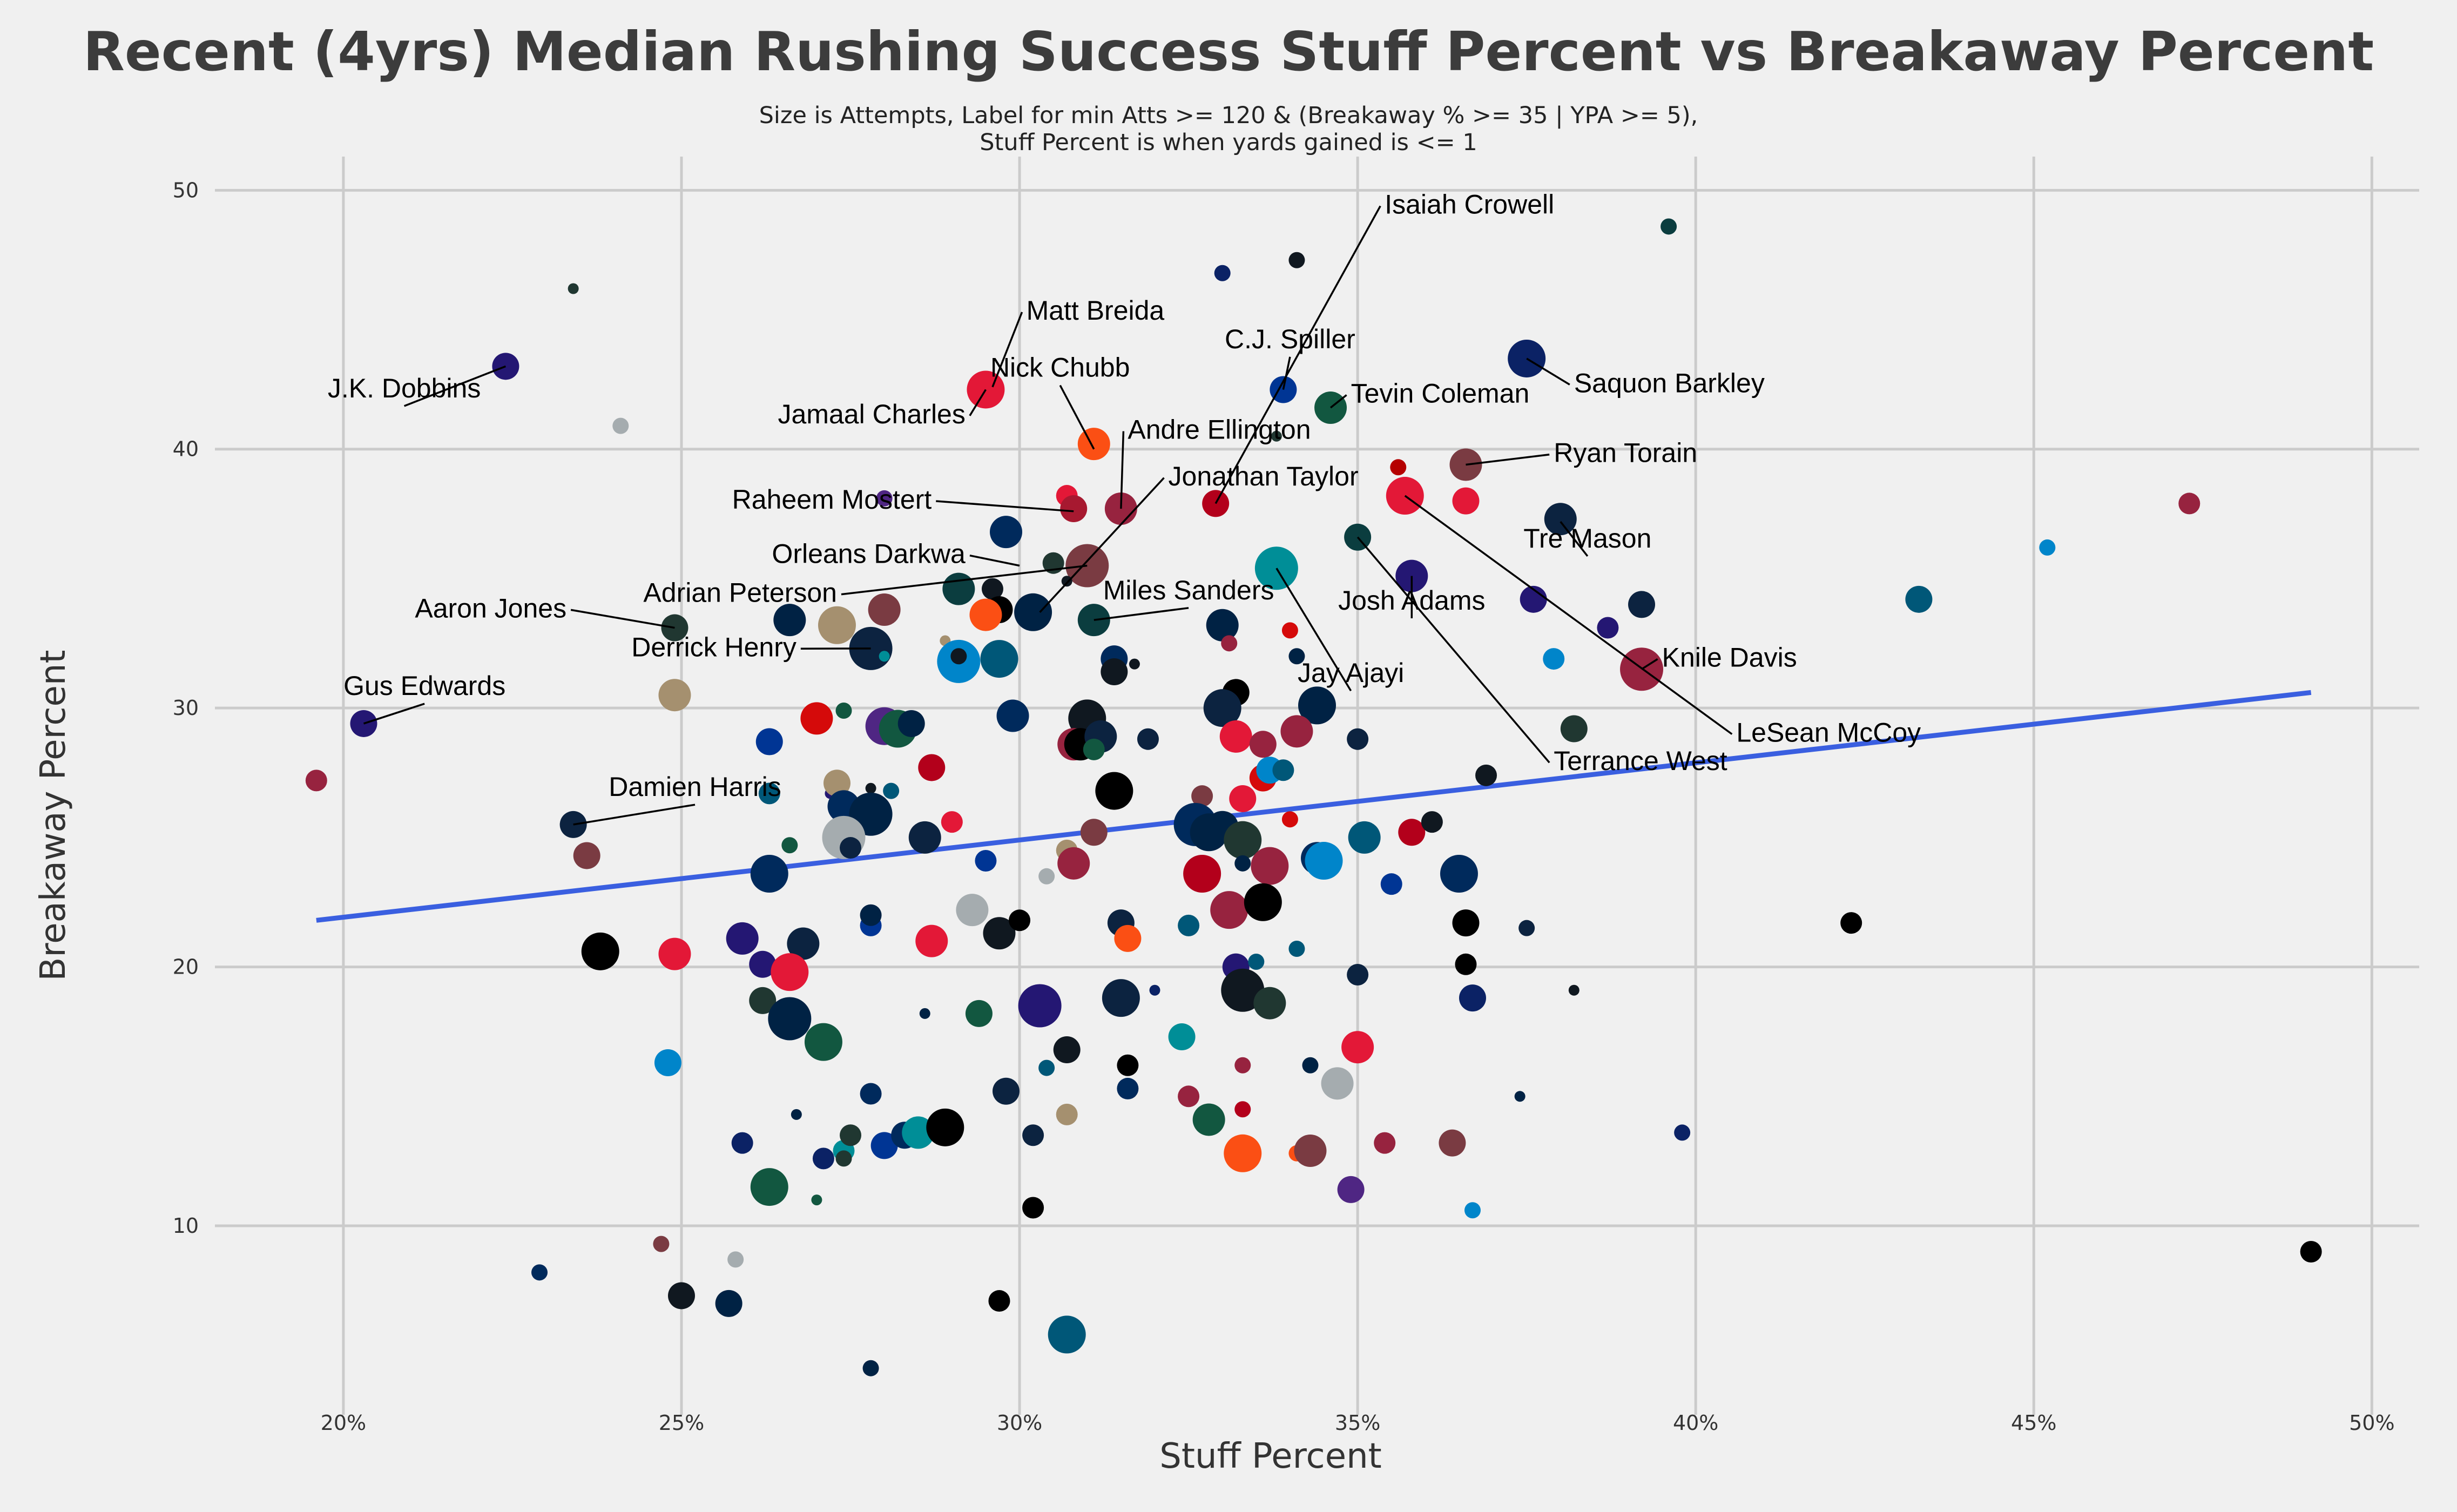  Describe the element at coordinates (1440, 393) in the screenshot. I see `player-label: Tevin Coleman` at that location.